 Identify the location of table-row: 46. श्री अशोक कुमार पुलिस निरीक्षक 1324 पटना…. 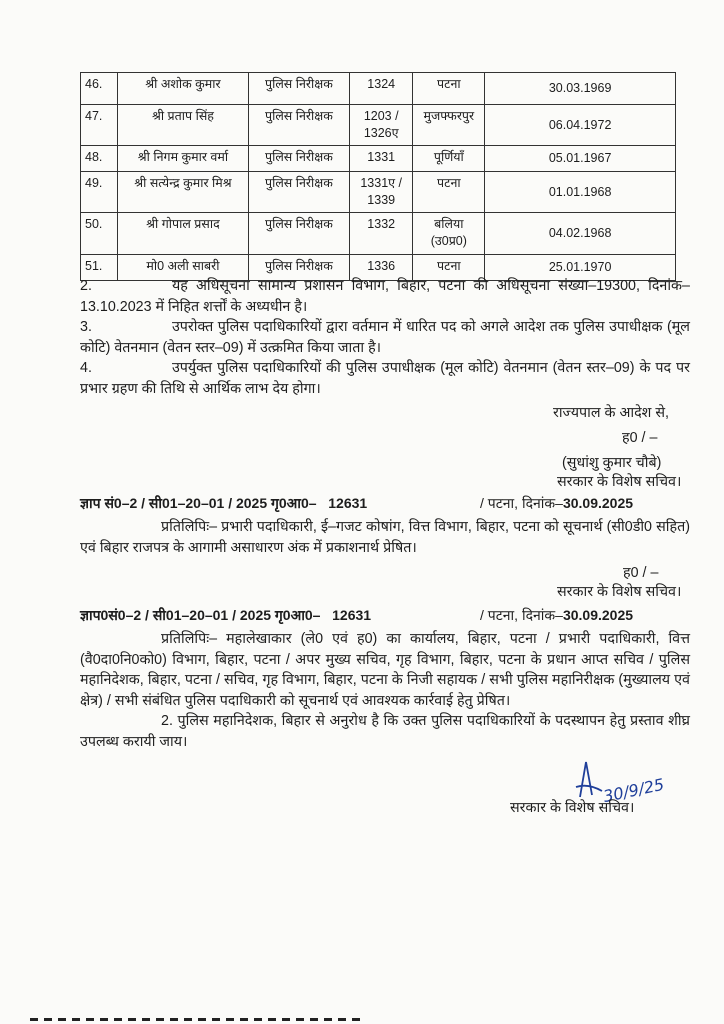
(377, 88).